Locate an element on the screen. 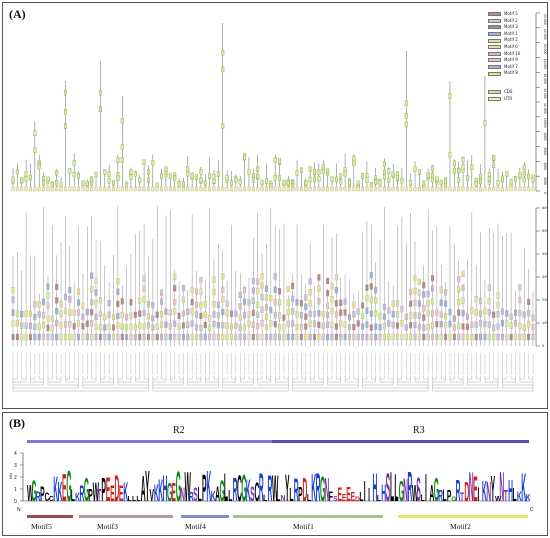  motif-label-4: Motif4 is located at coordinates (195, 526).